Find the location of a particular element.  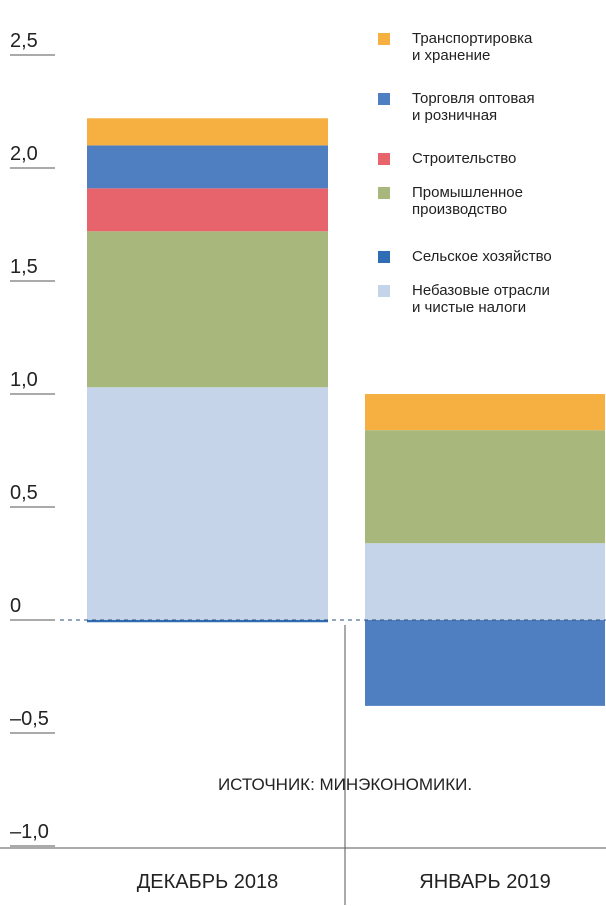

x-tick-label: ЯНВАРЬ 2019 is located at coordinates (484, 882).